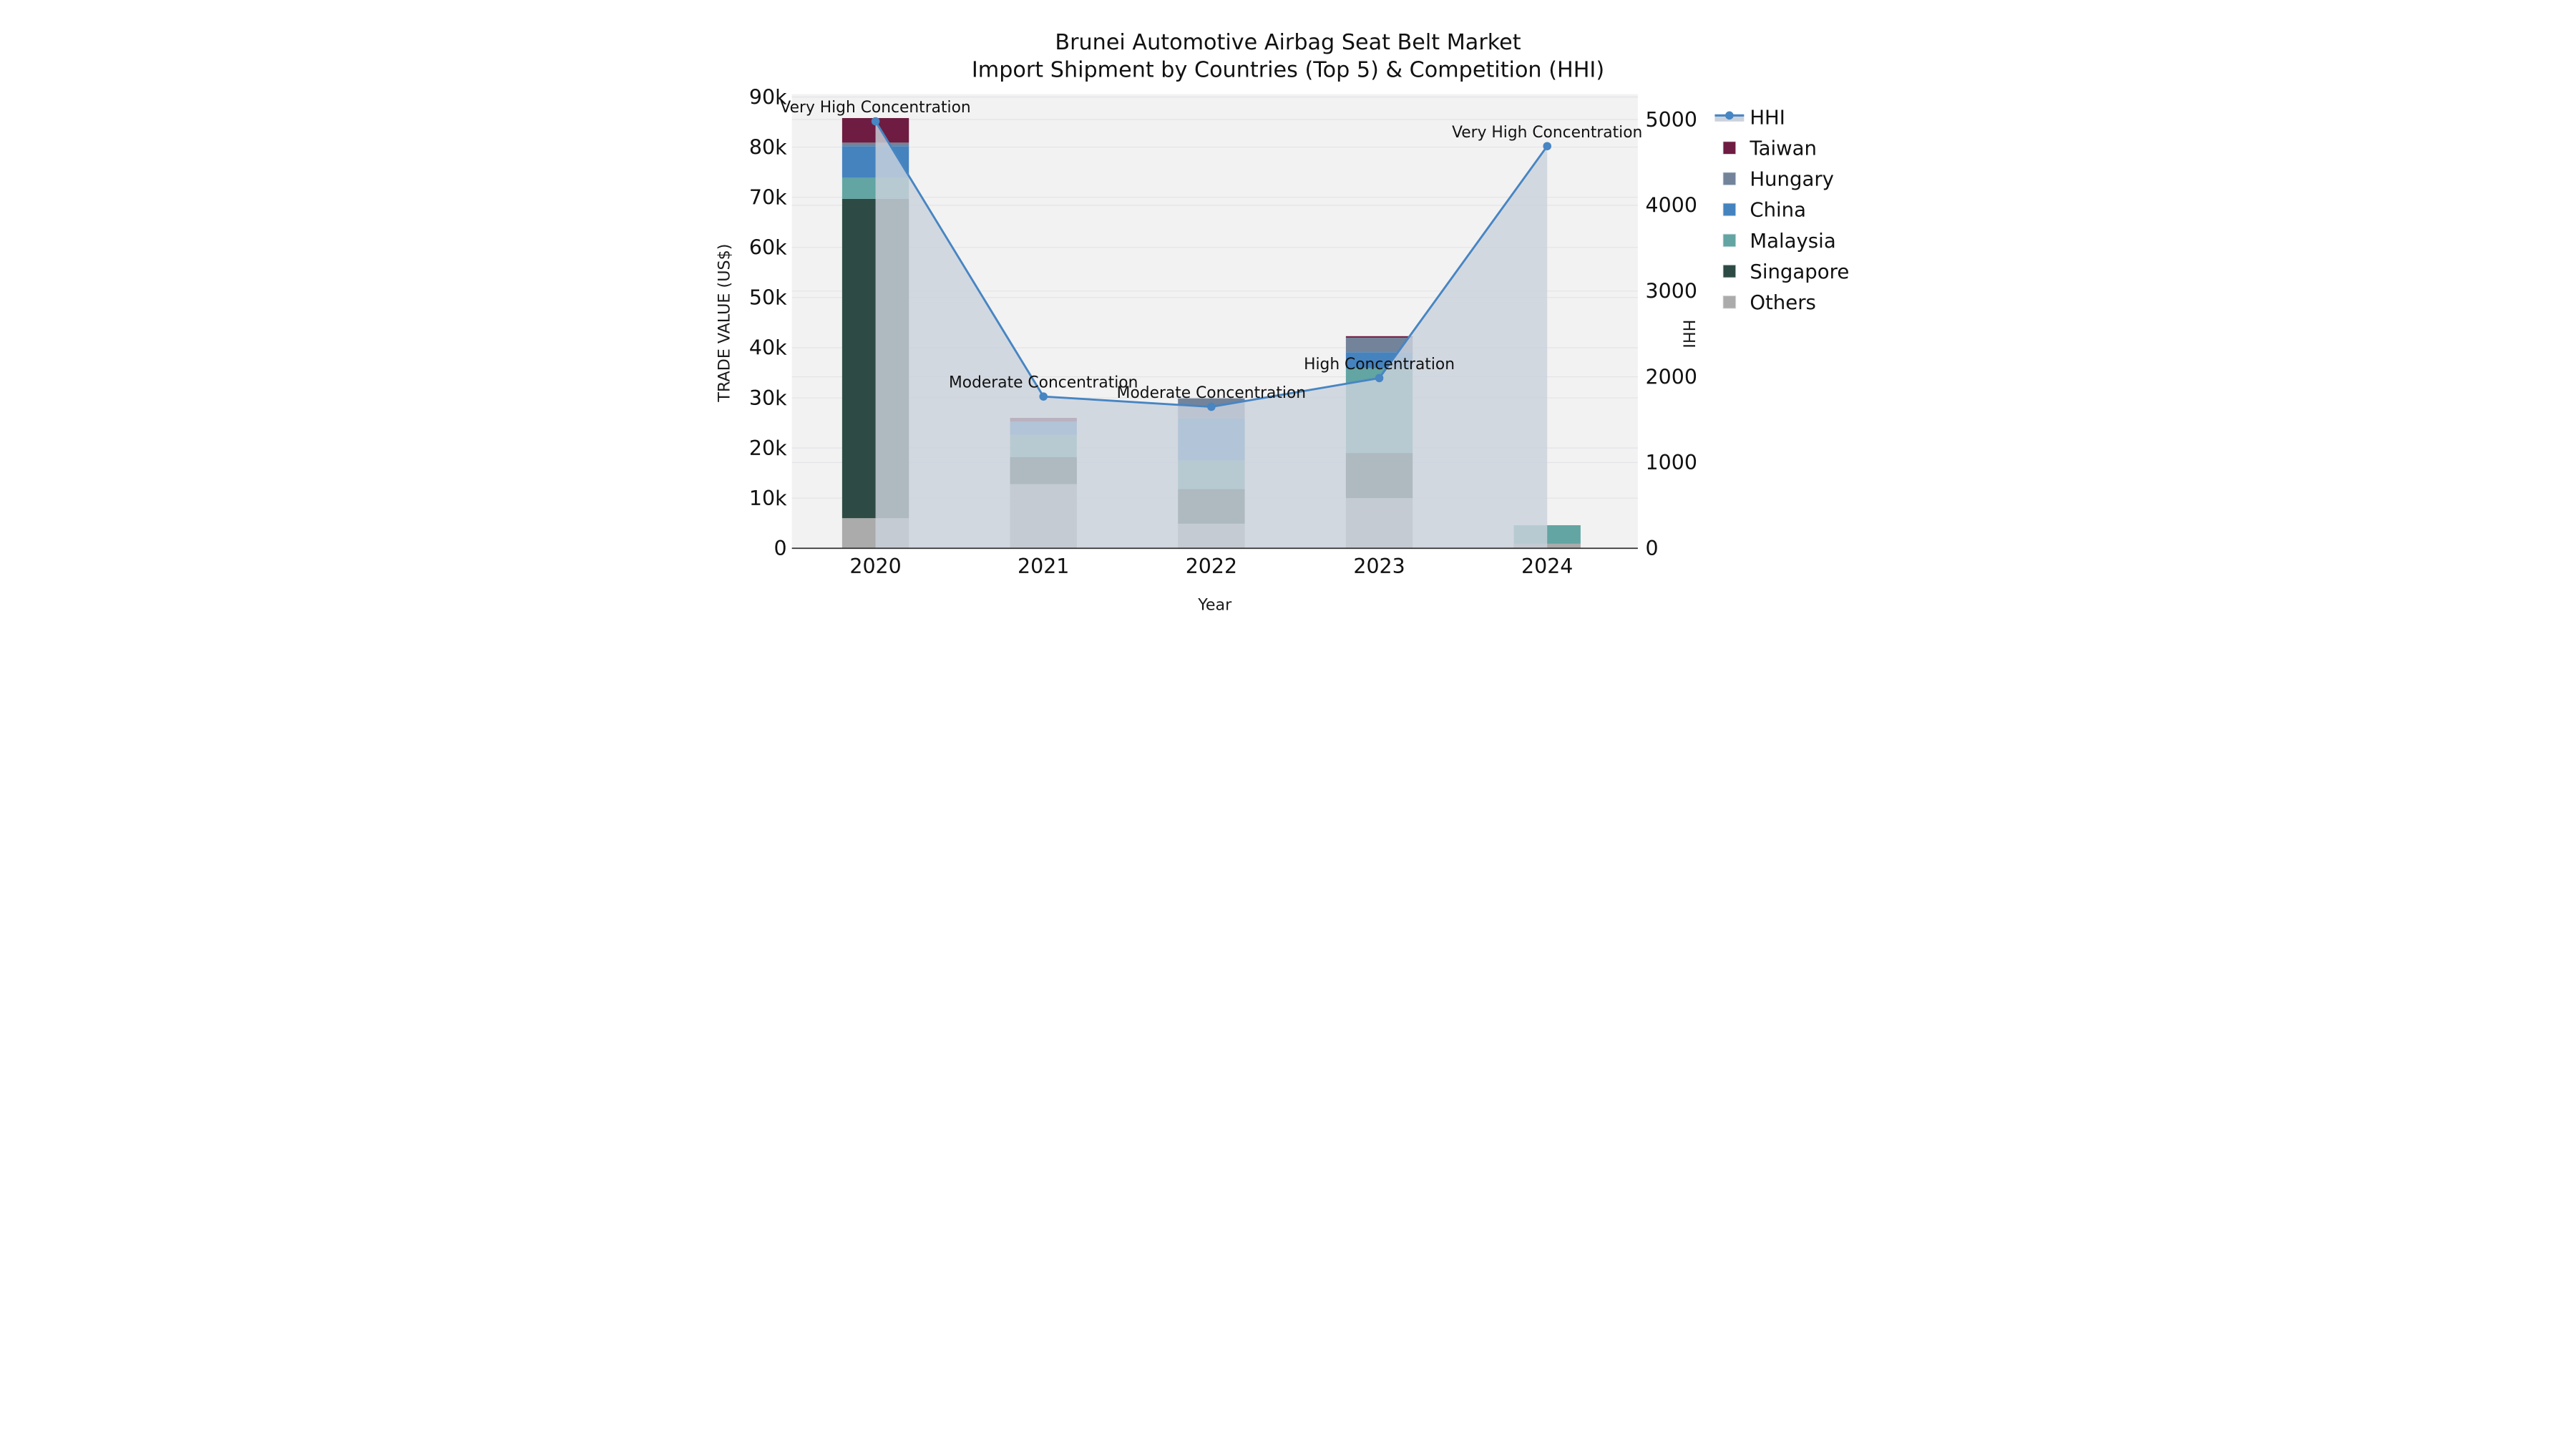 The image size is (2576, 1449). I want to click on y-axis-label-right: HHI, so click(1688, 334).